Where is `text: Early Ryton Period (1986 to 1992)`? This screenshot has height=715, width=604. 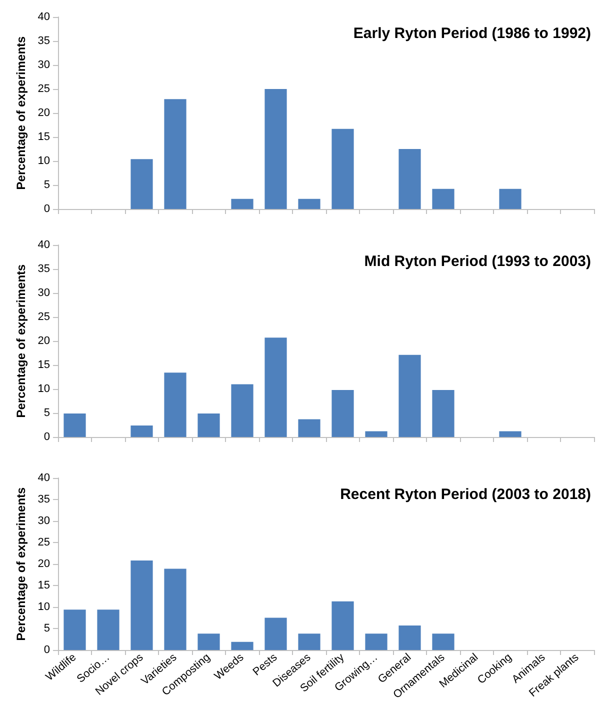
text: Early Ryton Period (1986 to 1992) is located at coordinates (472, 33).